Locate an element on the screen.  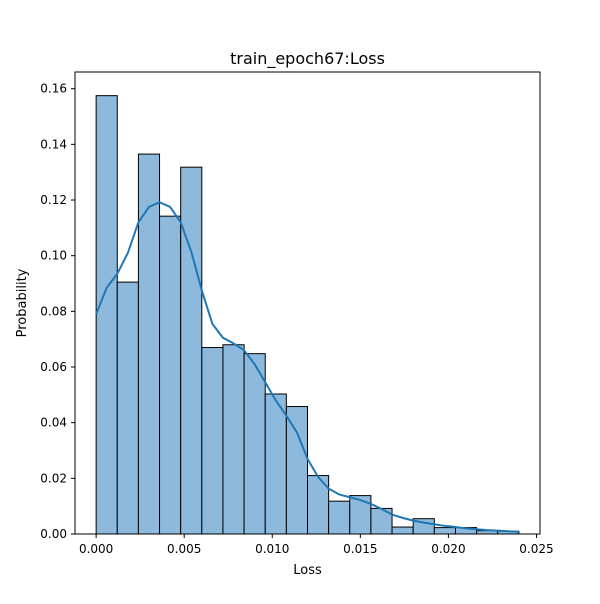
y-axis-label: Probability is located at coordinates (22, 302).